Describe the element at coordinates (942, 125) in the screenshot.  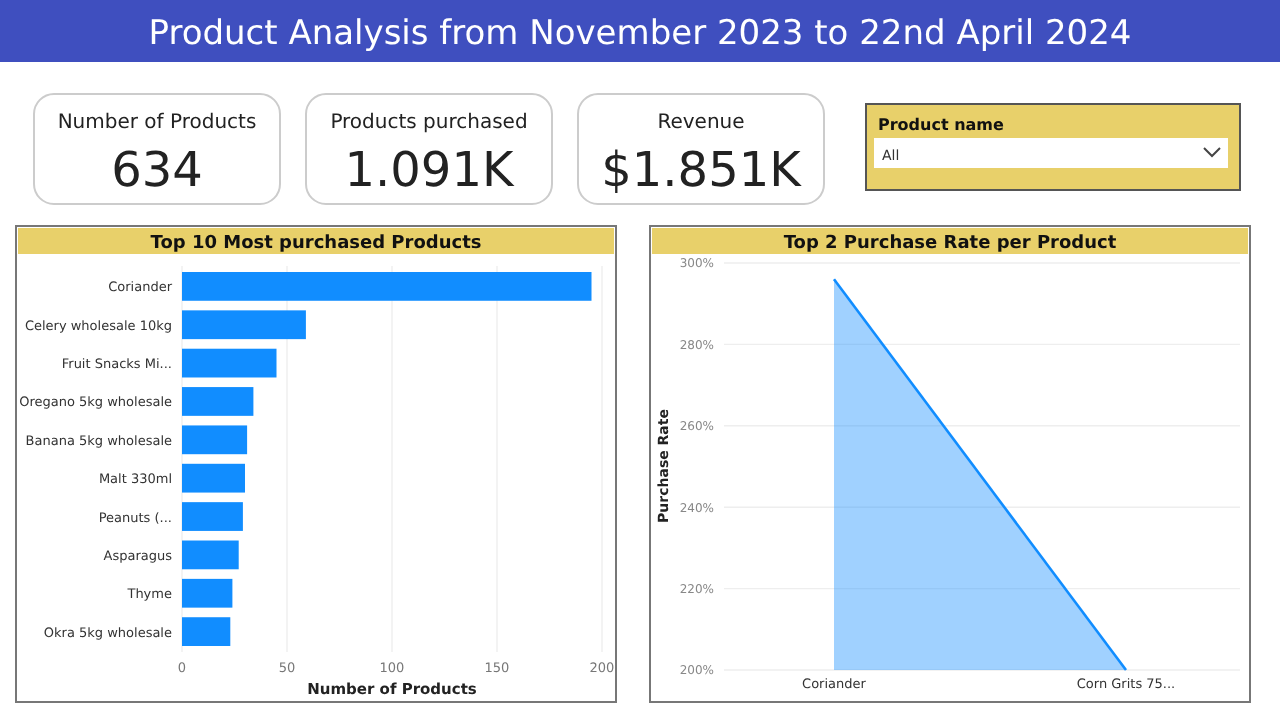
I see `text: Product name` at that location.